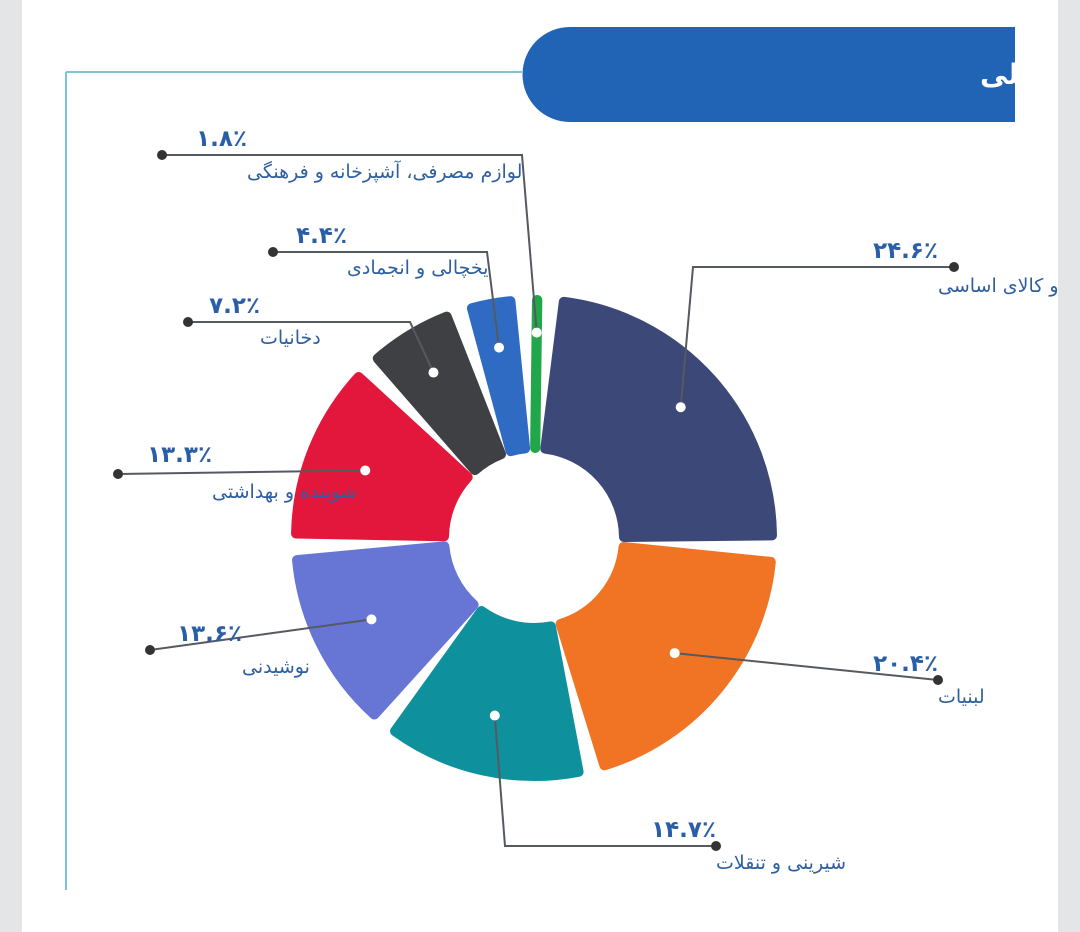  I want to click on slice-category-label-6: دخانیات, so click(290, 338).